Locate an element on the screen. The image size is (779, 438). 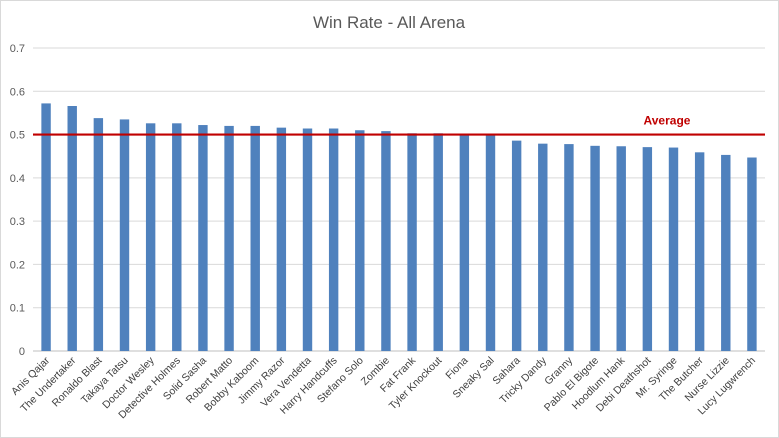
y-tick-label: 0.5 is located at coordinates (17, 136).